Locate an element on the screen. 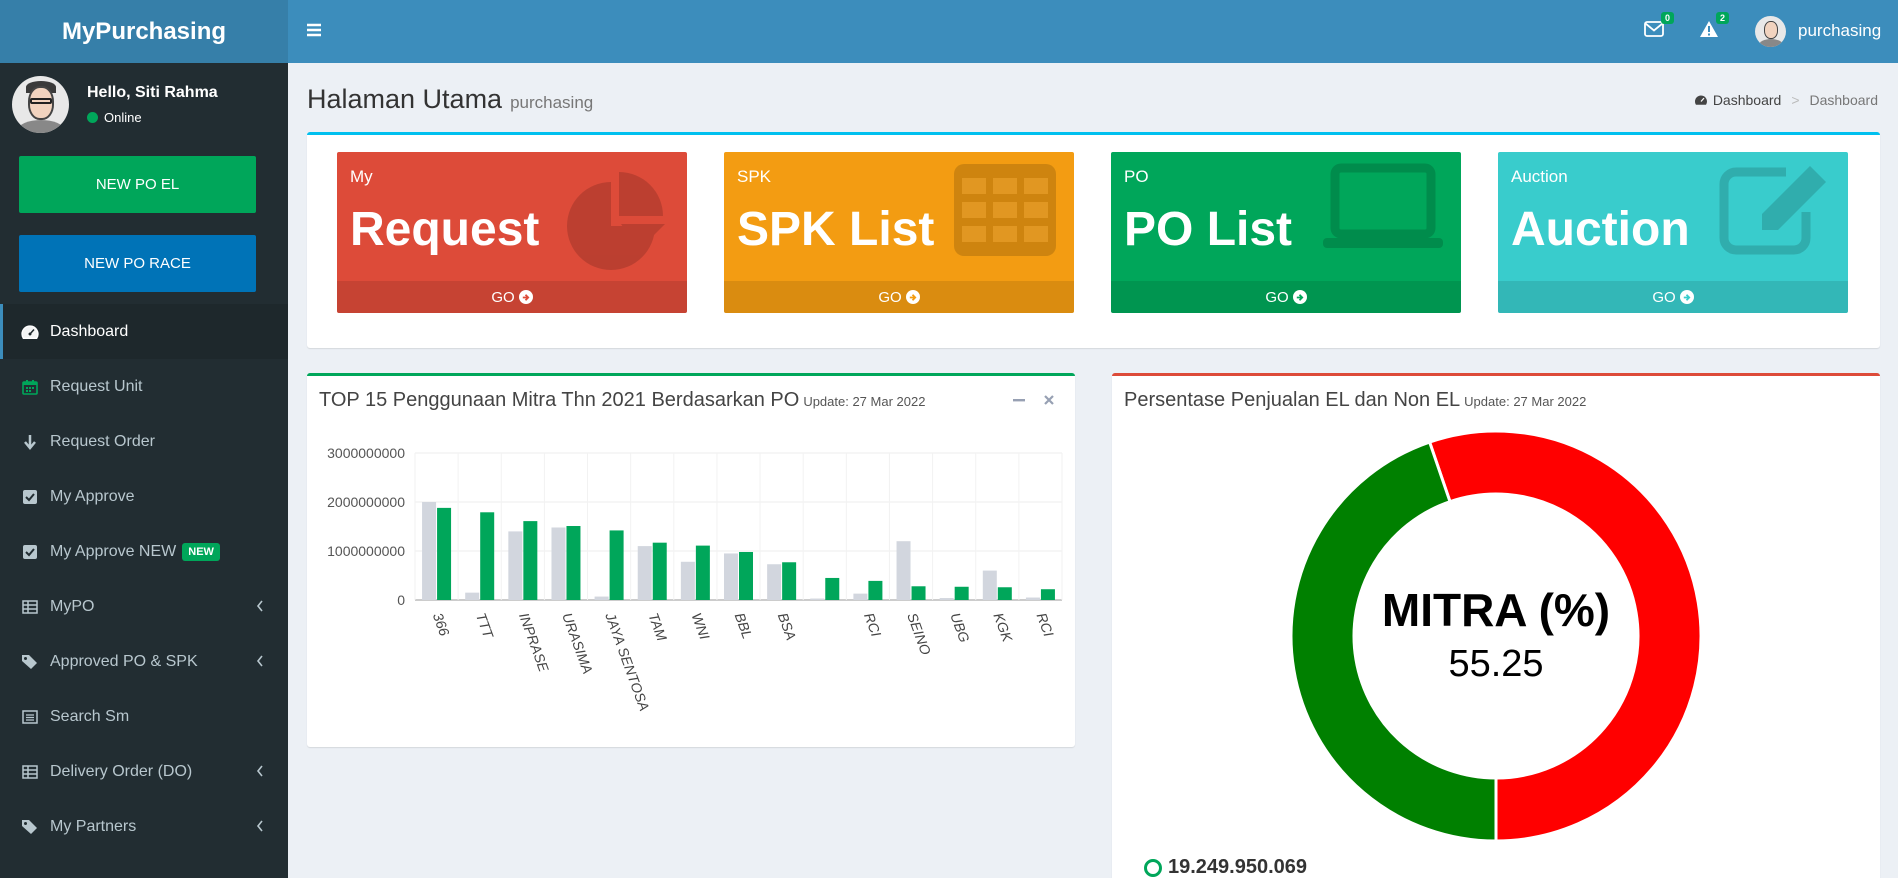 The height and width of the screenshot is (878, 1898). laptop-icon is located at coordinates (1383, 209).